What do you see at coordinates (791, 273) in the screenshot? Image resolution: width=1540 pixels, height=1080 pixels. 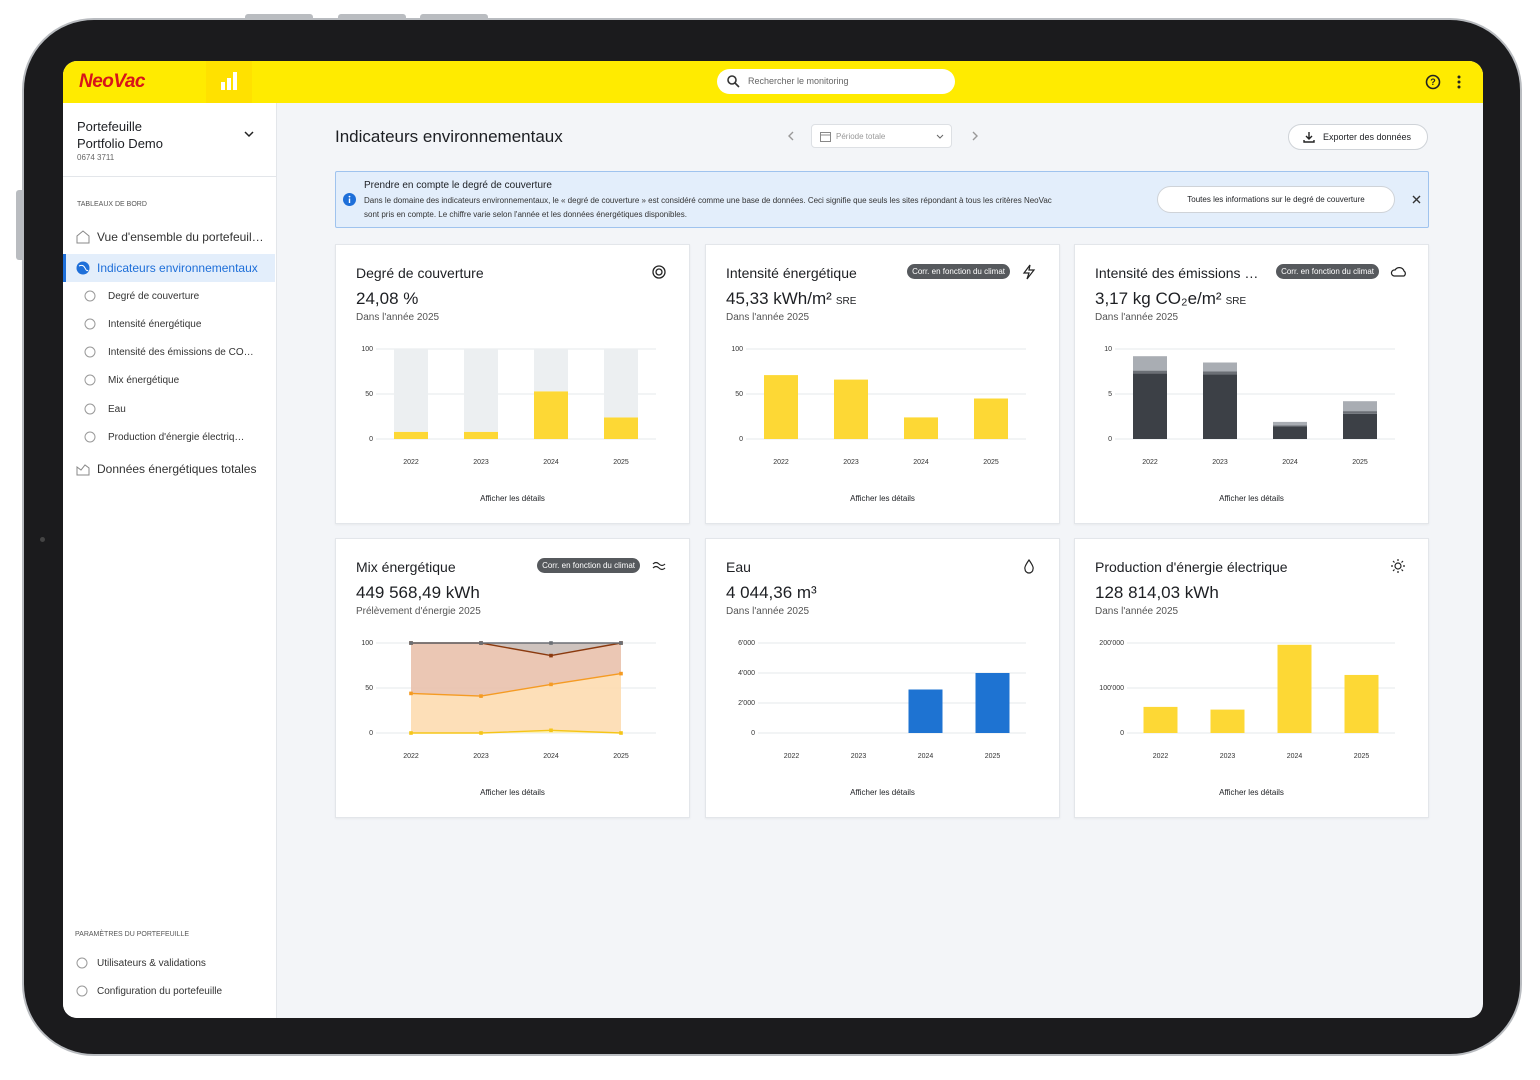 I see `card-title: Intensité énergétique` at bounding box center [791, 273].